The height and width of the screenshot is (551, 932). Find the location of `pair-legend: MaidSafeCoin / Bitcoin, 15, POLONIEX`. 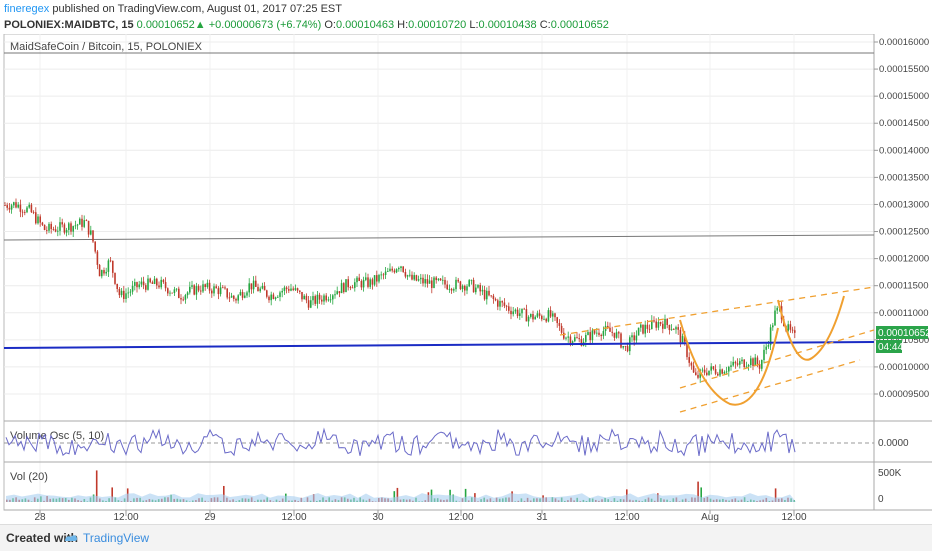

pair-legend: MaidSafeCoin / Bitcoin, 15, POLONIEX is located at coordinates (106, 47).